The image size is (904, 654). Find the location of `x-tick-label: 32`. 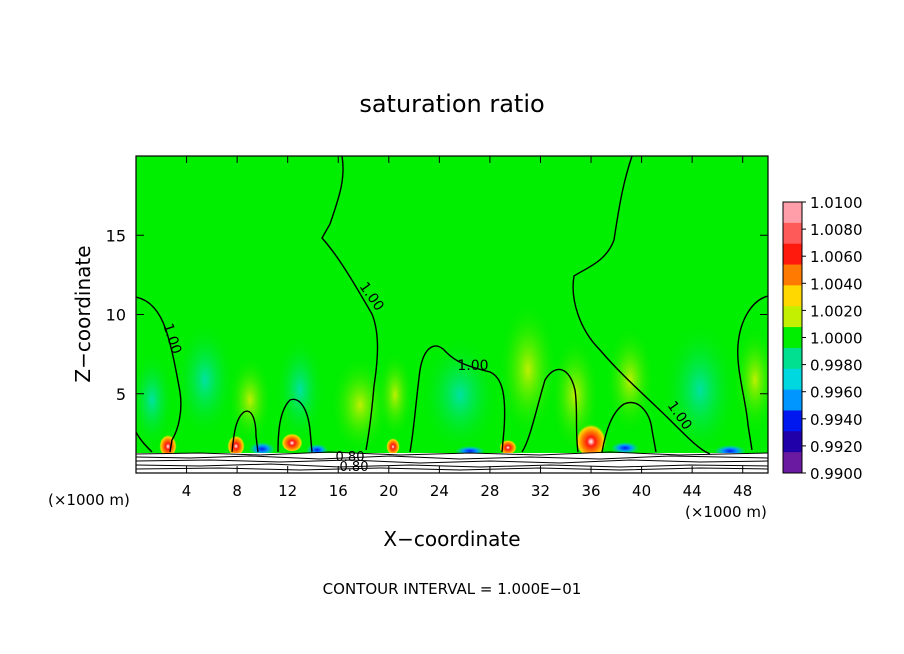

x-tick-label: 32 is located at coordinates (540, 491).